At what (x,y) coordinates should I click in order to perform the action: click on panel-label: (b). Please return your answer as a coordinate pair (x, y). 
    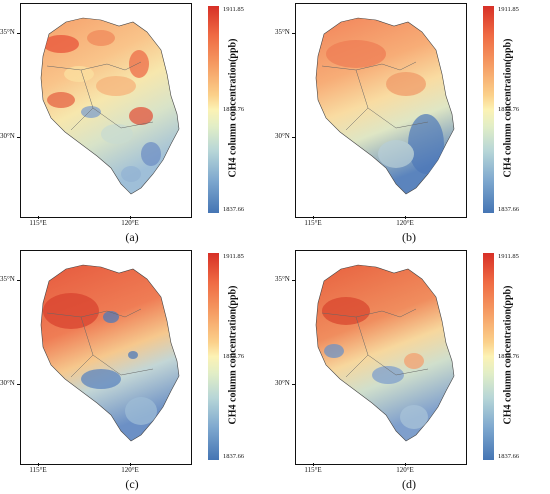
    Looking at the image, I should click on (409, 237).